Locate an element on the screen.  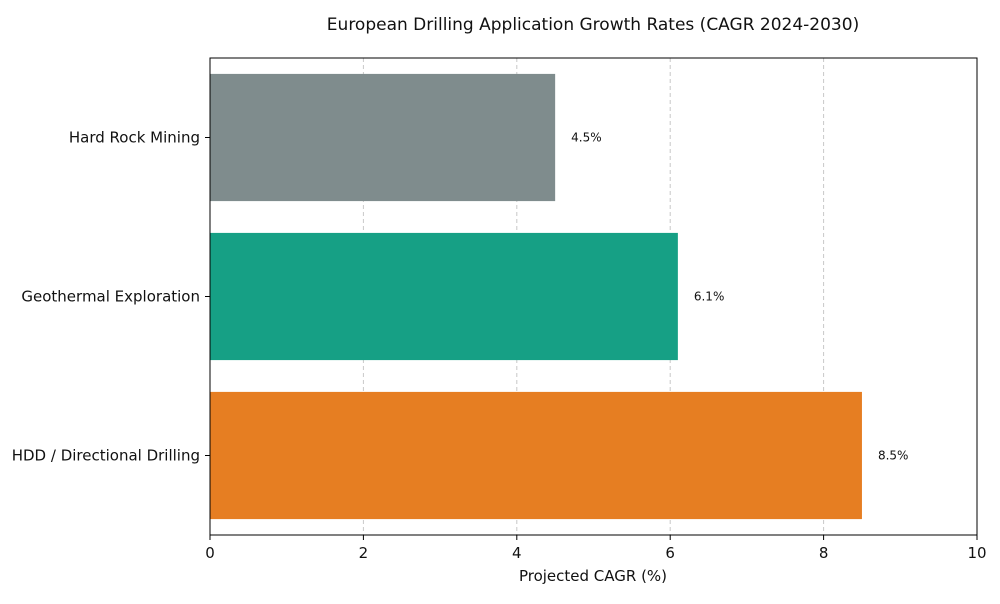
x-tick-label-1: 2 is located at coordinates (364, 553).